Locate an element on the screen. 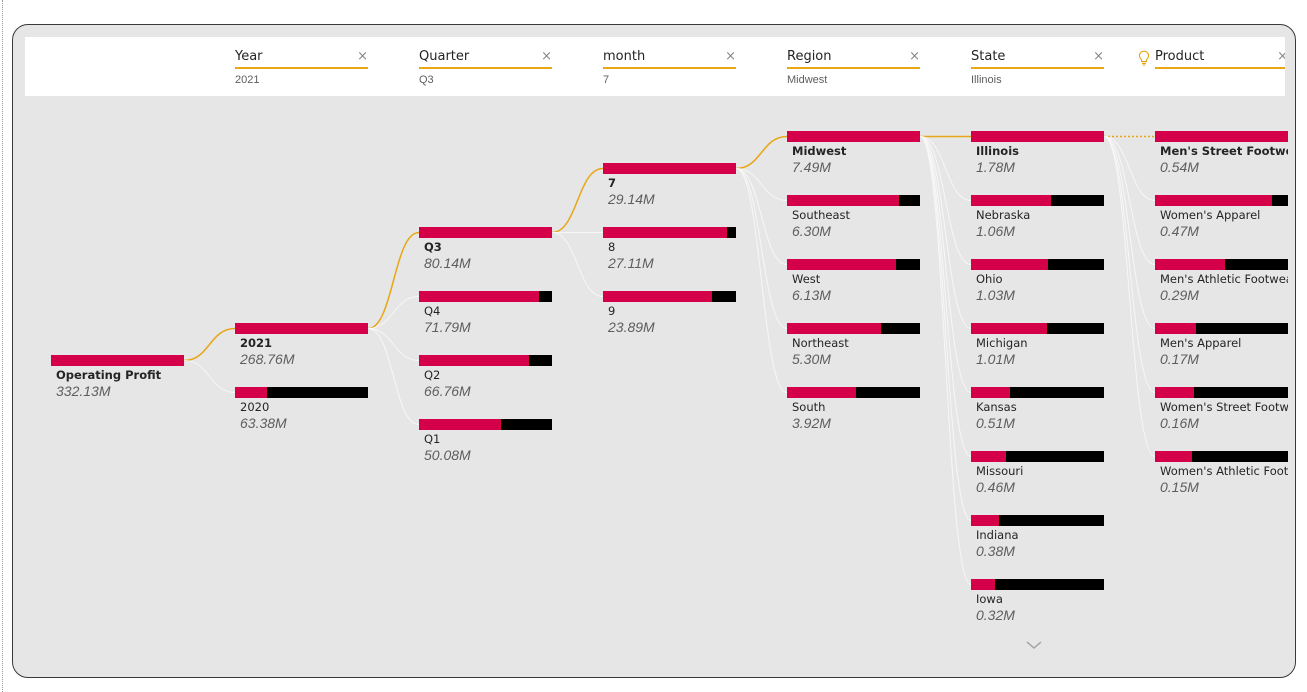 The width and height of the screenshot is (1307, 692). node-value: 0.16M is located at coordinates (1179, 423).